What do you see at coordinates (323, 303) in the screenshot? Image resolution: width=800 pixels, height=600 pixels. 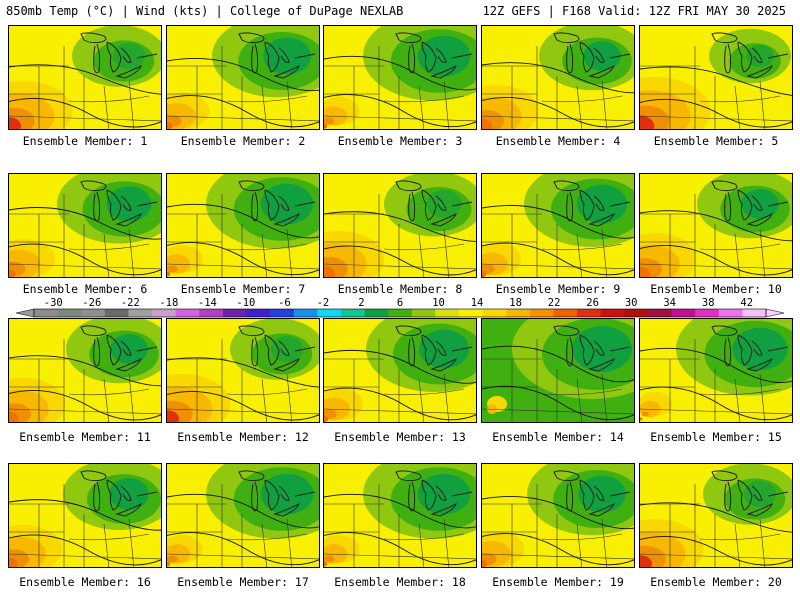 I see `colorbar-tick-label: -2` at bounding box center [323, 303].